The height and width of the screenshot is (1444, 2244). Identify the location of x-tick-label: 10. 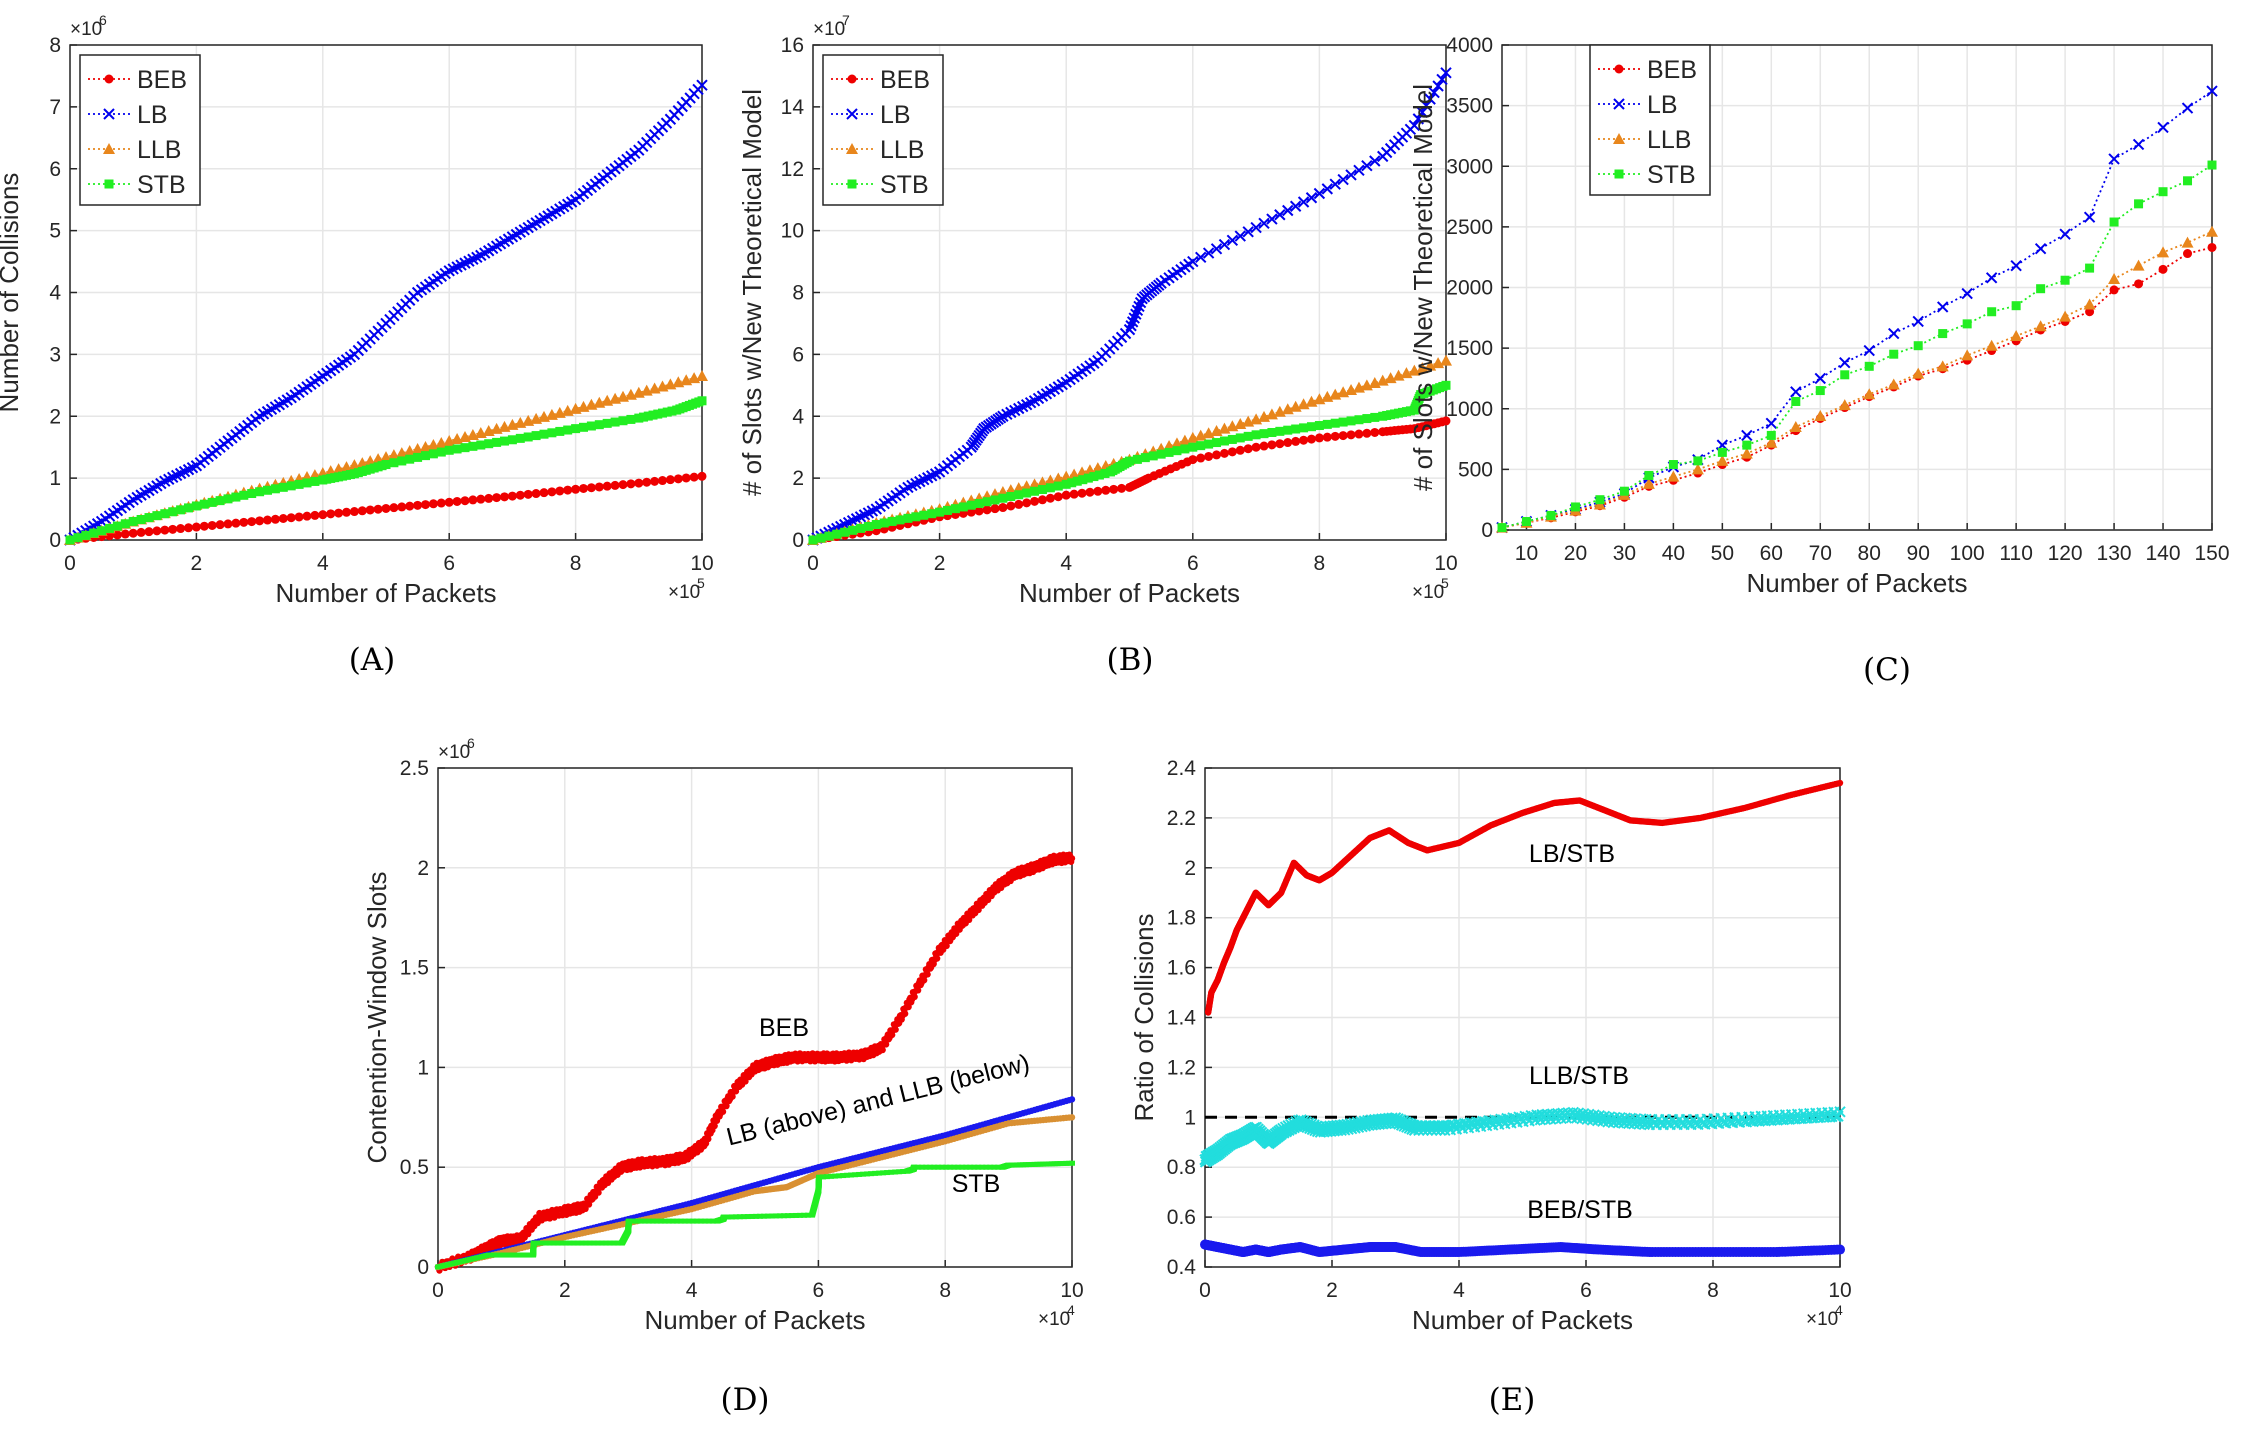
(1445, 563).